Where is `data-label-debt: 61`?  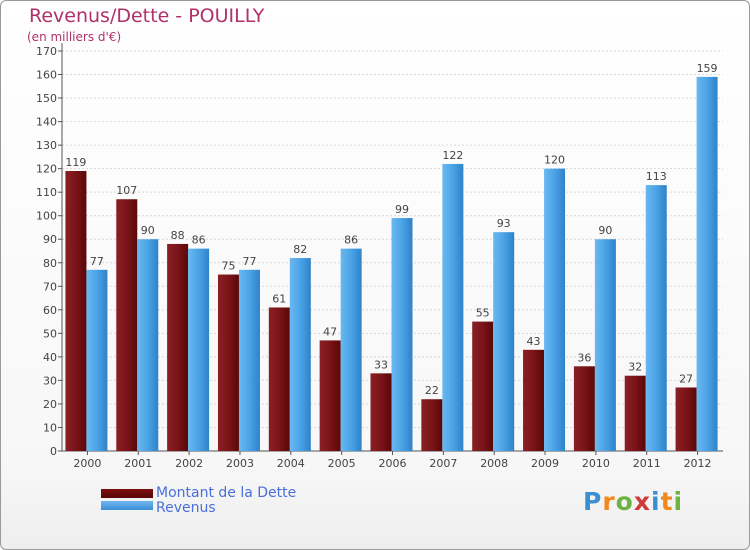
data-label-debt: 61 is located at coordinates (279, 298).